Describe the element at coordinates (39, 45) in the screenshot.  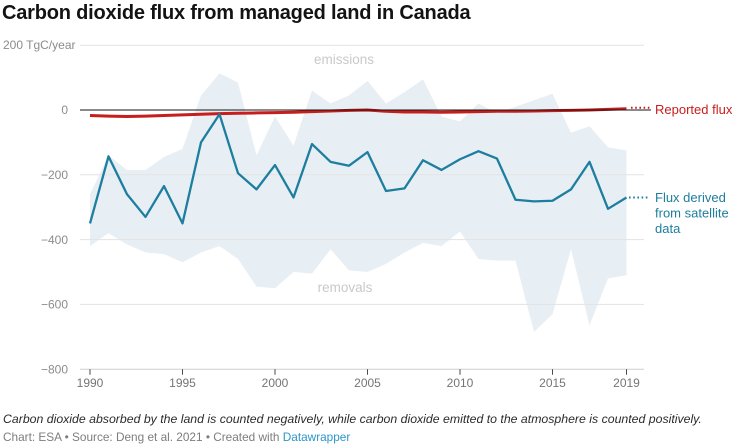
I see `y-axis-unit-label: 200 TgC/year` at that location.